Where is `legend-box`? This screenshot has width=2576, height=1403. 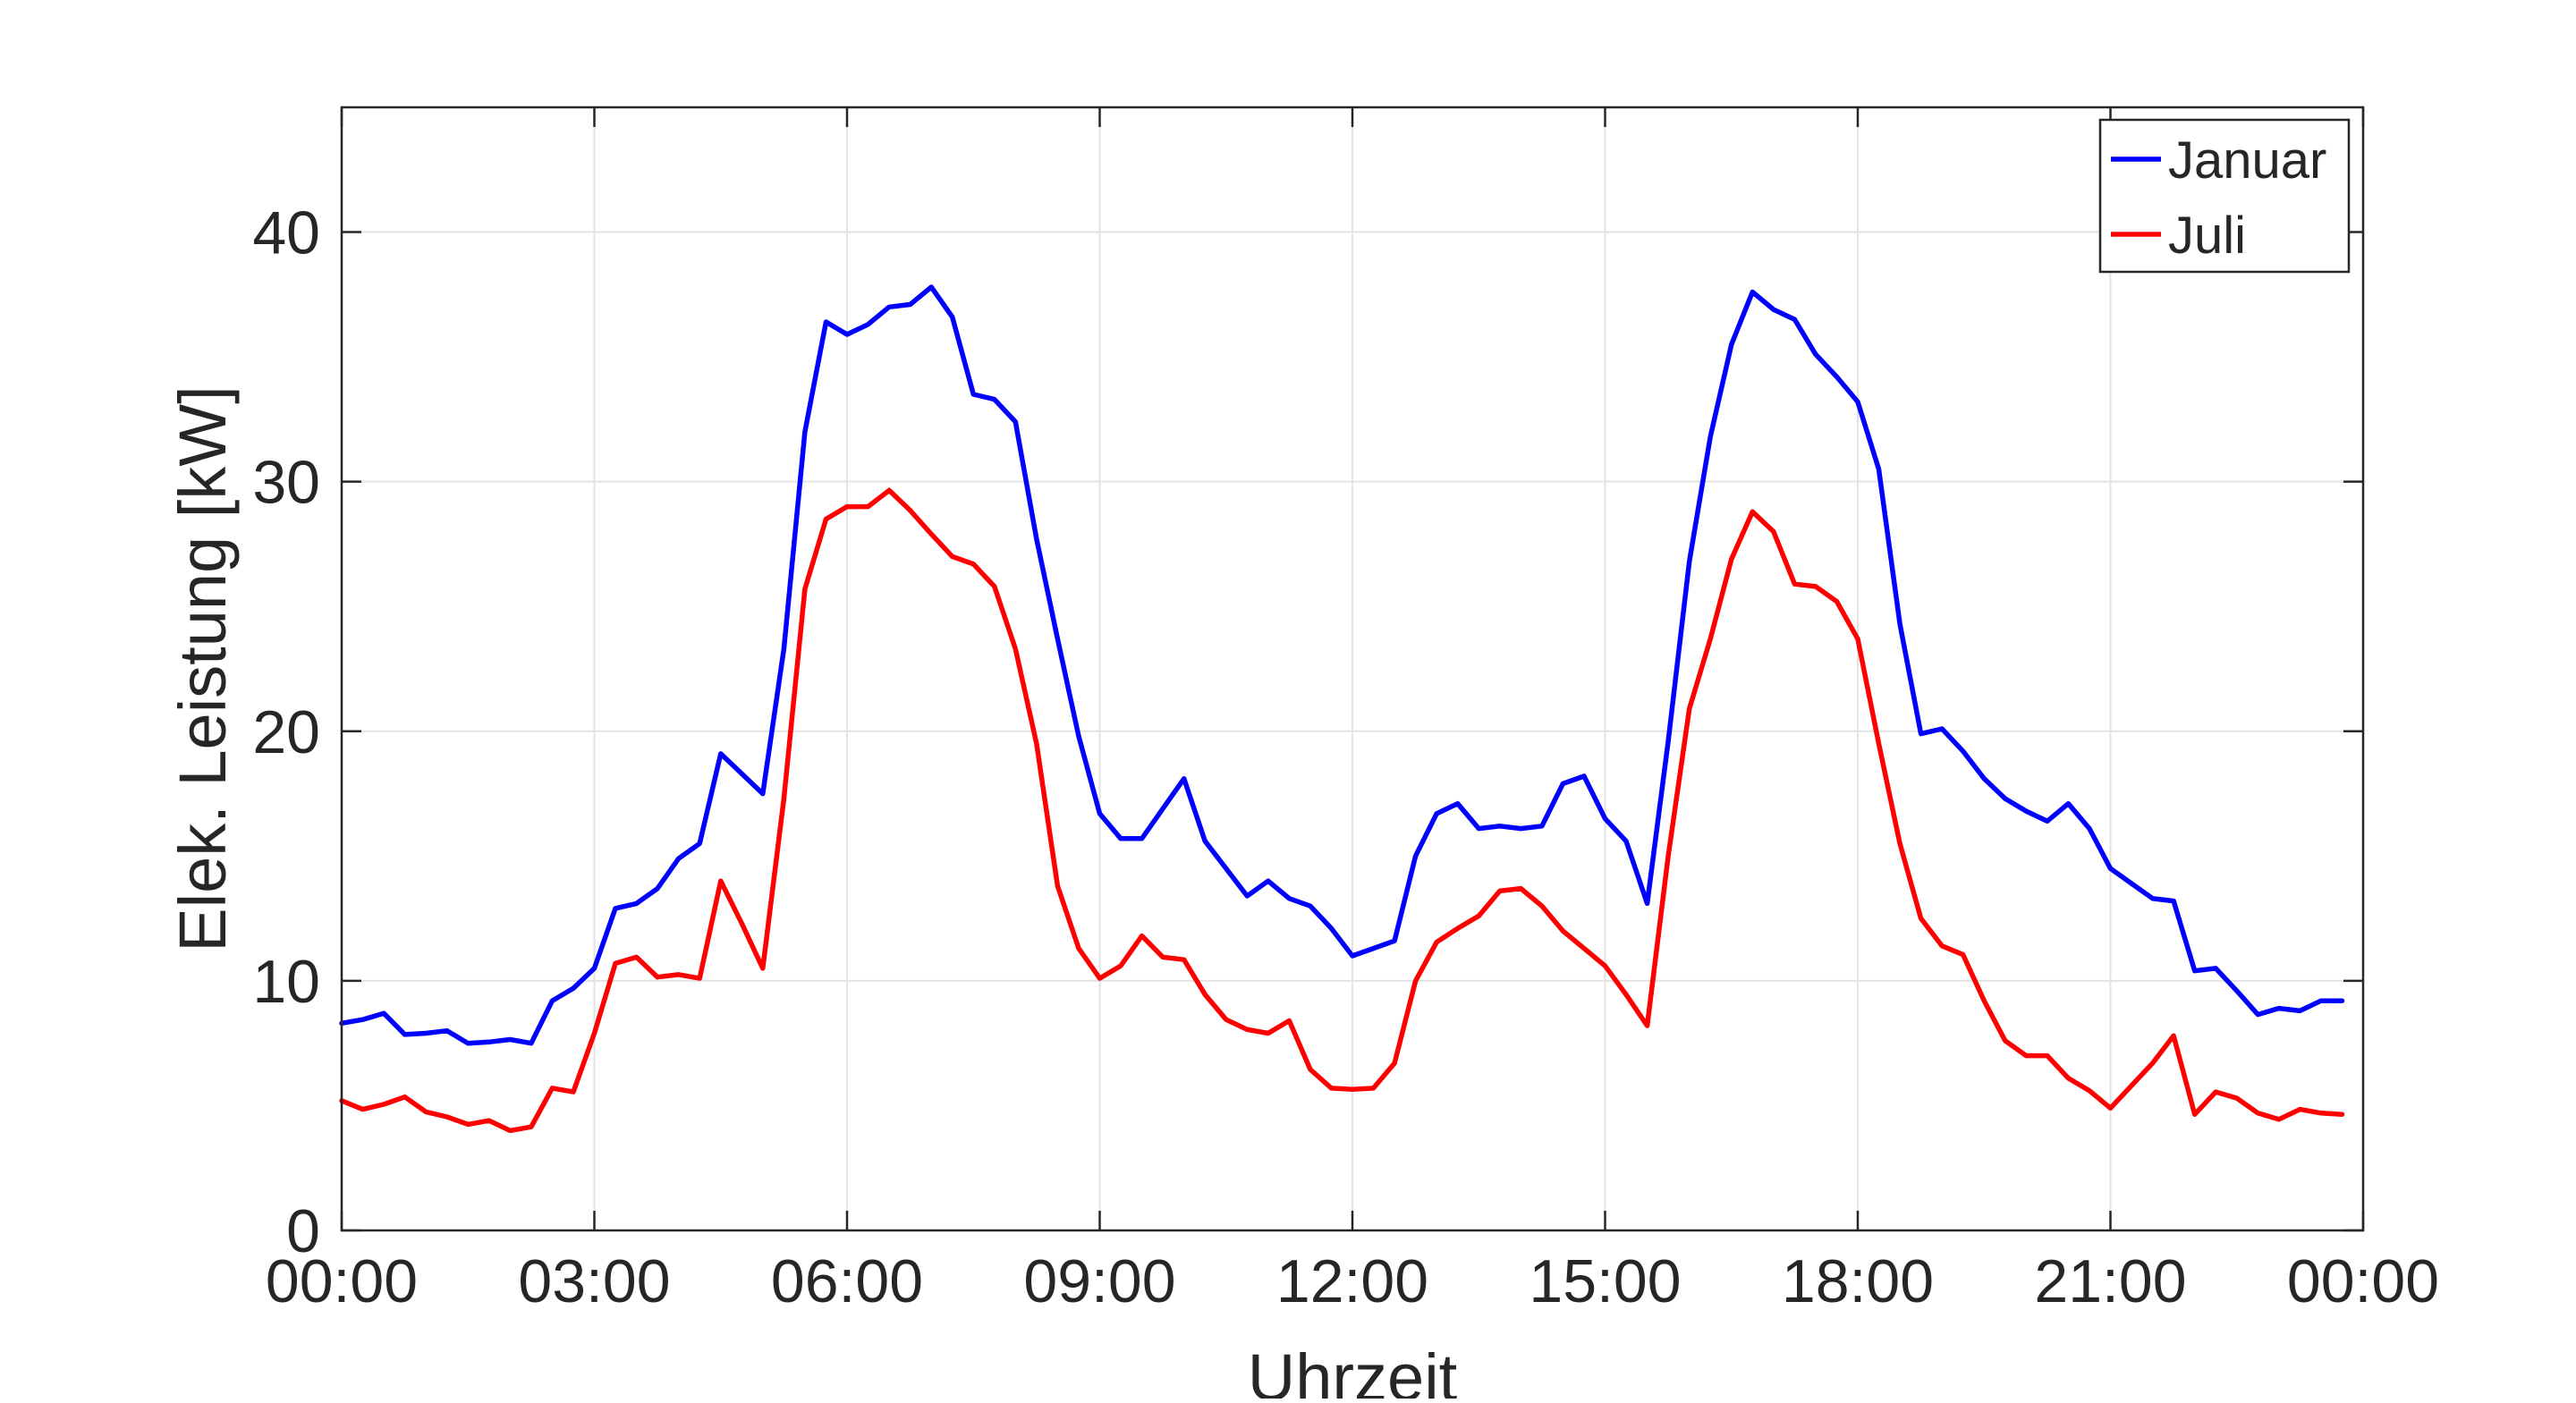 legend-box is located at coordinates (2224, 196).